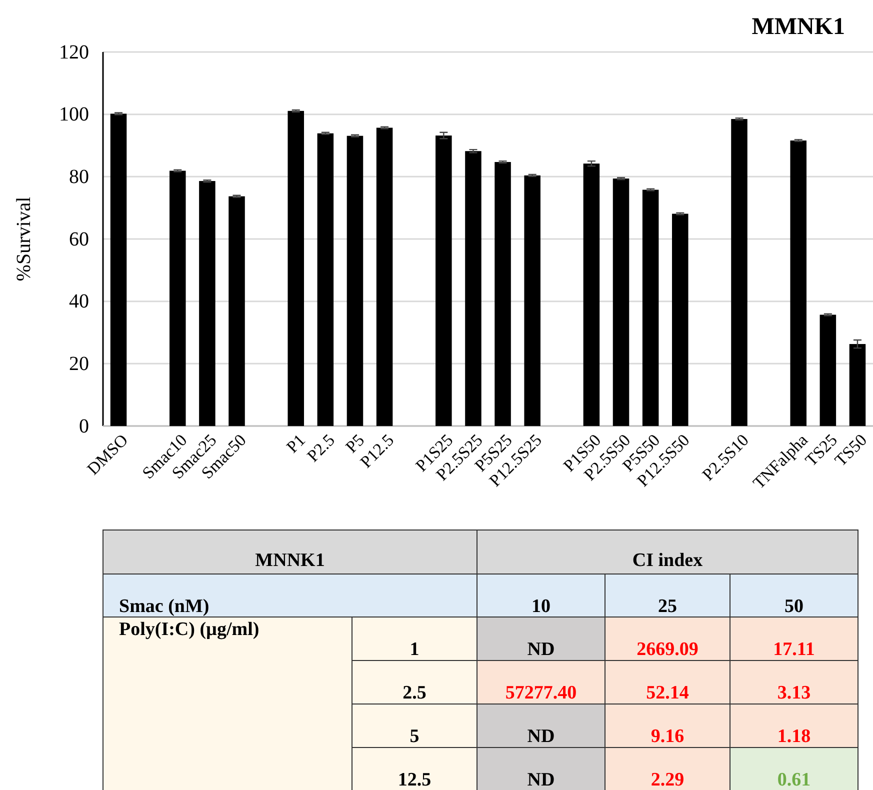 The image size is (873, 790). I want to click on y-tick-label: 60, so click(79, 239).